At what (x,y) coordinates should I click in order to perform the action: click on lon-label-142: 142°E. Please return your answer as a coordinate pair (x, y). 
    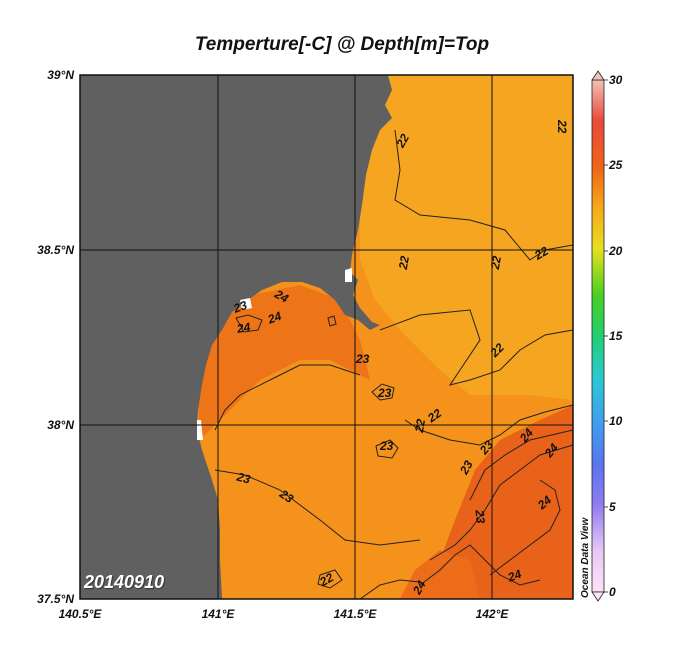
    Looking at the image, I should click on (492, 614).